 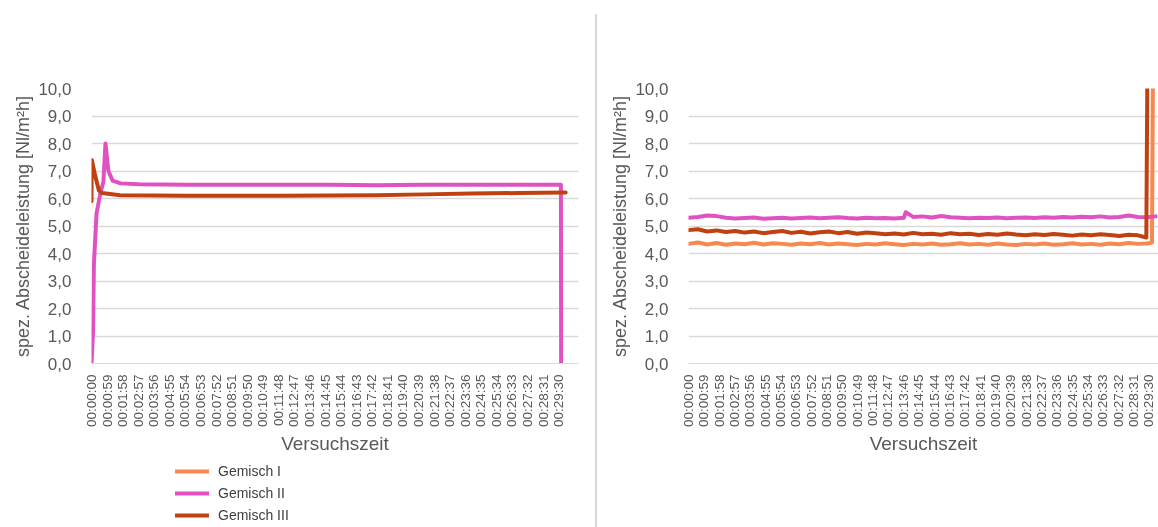 I want to click on legend-label: Gemisch I, so click(x=250, y=471).